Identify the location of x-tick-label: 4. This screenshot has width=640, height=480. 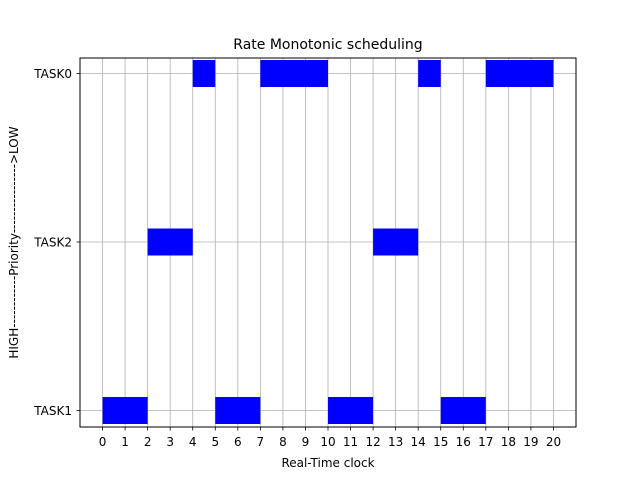
(193, 442).